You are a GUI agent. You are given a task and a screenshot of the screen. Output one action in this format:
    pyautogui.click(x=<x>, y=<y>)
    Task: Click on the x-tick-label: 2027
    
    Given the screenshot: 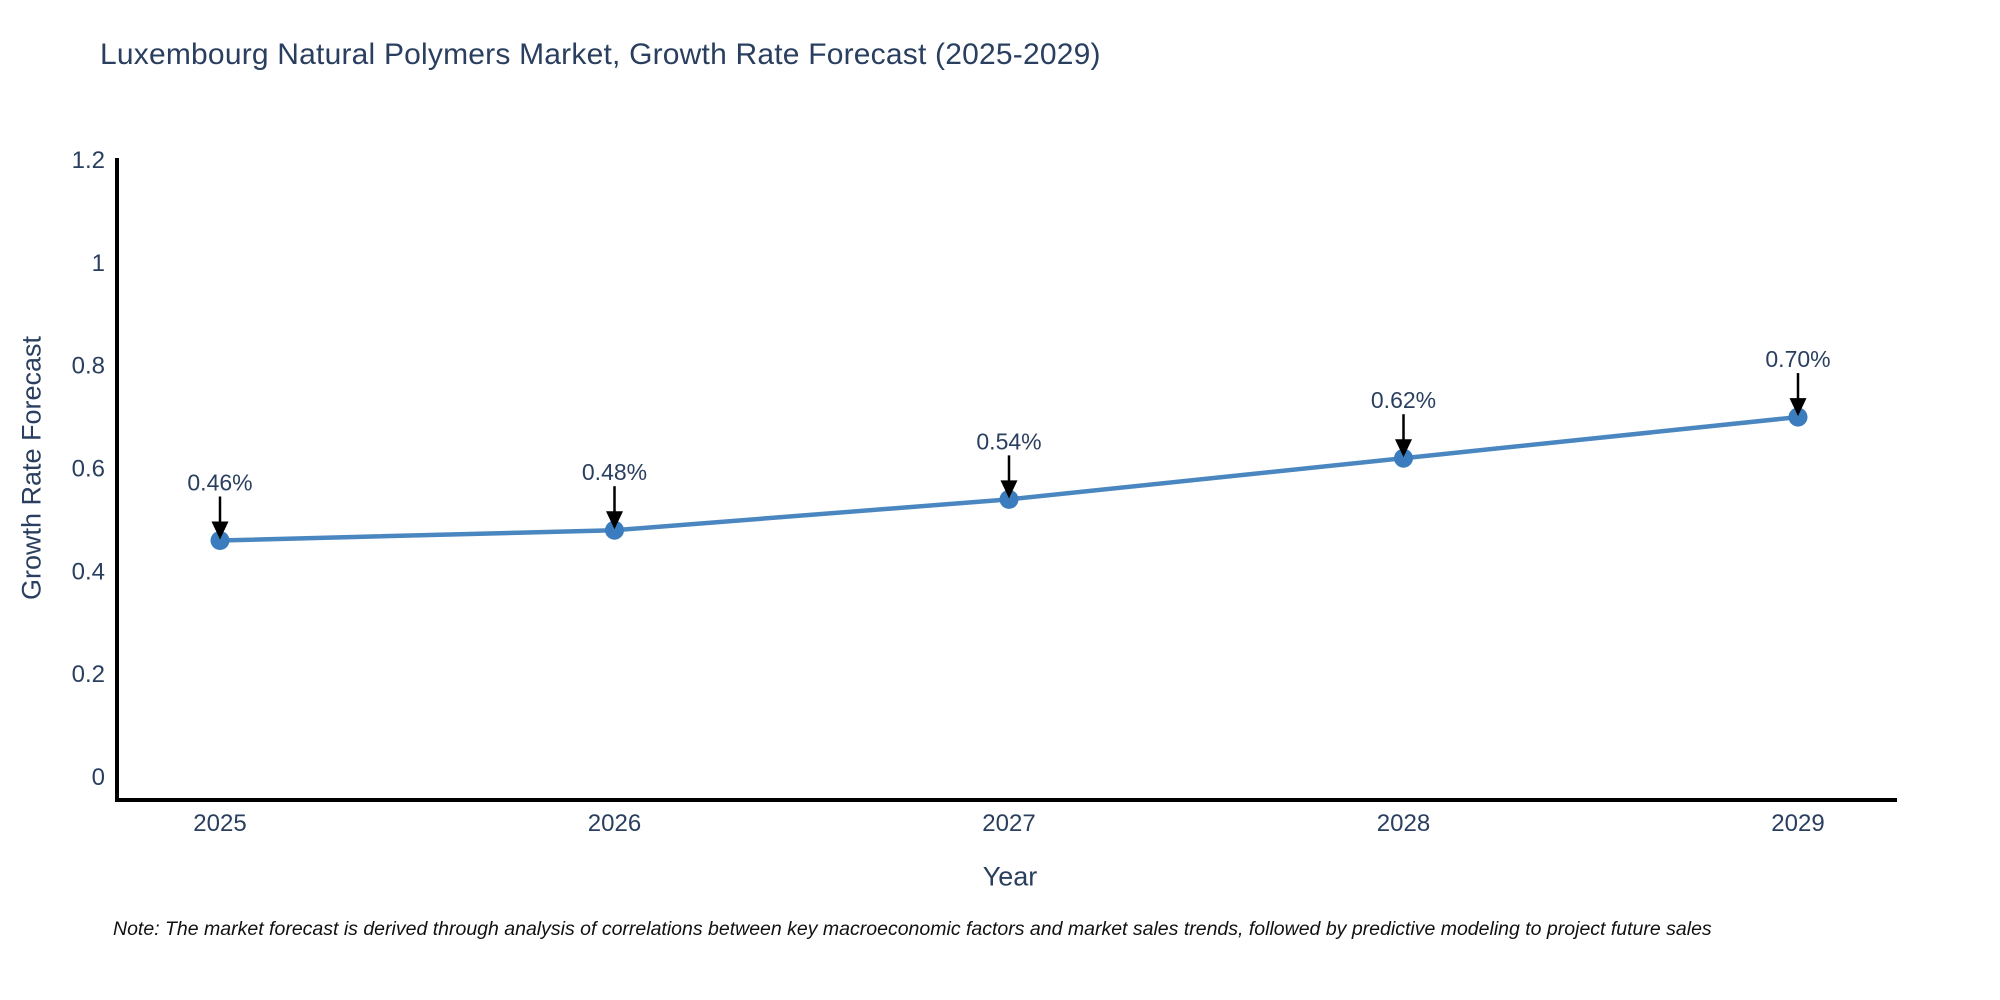 What is the action you would take?
    pyautogui.click(x=1008, y=823)
    